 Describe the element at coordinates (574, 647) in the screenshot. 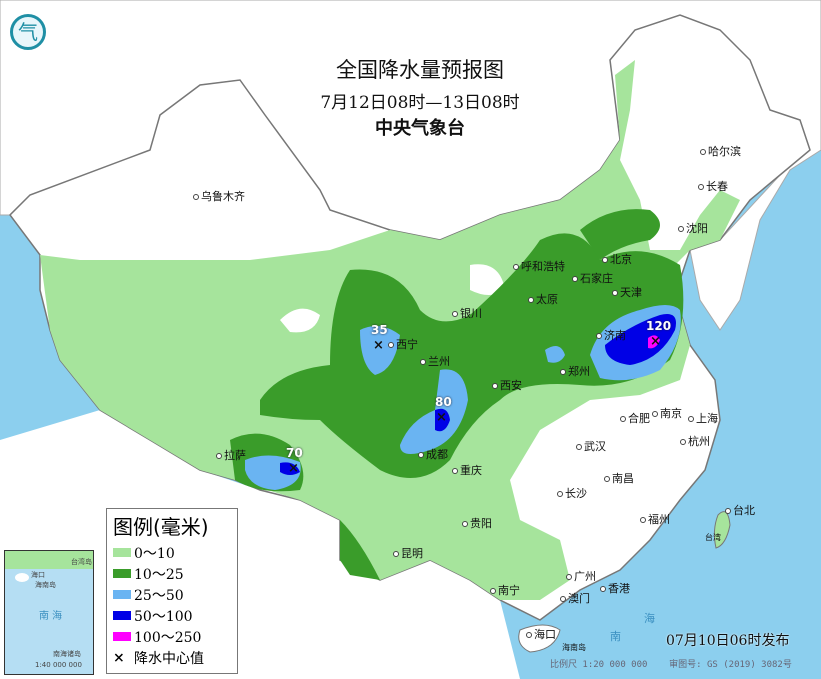

I see `place-label: 海南岛` at that location.